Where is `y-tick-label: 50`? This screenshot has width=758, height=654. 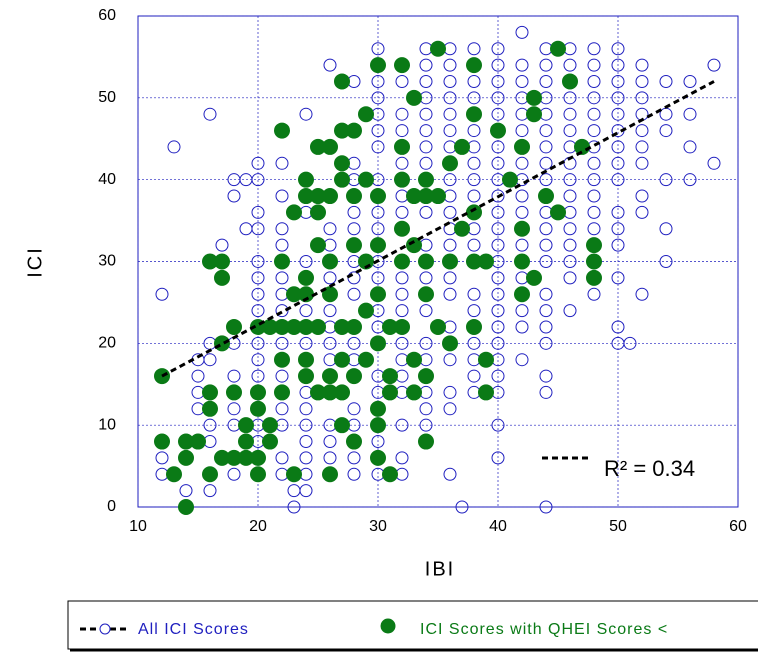 y-tick-label: 50 is located at coordinates (107, 97).